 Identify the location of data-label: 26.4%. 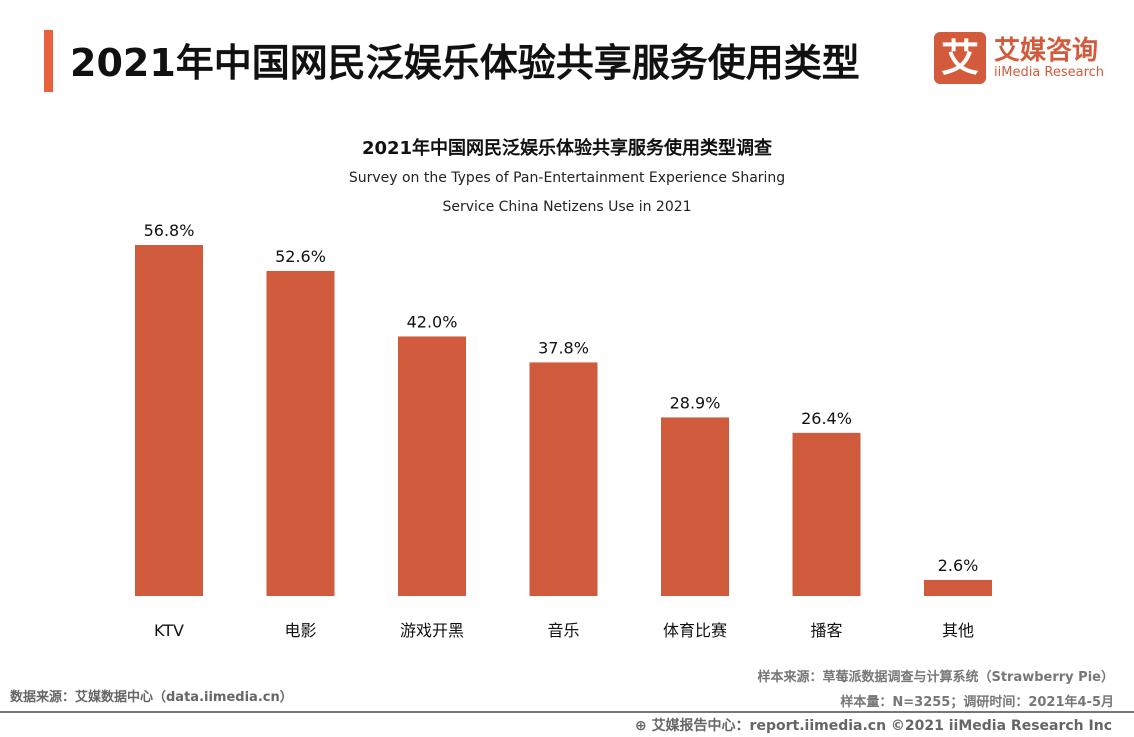
(826, 418).